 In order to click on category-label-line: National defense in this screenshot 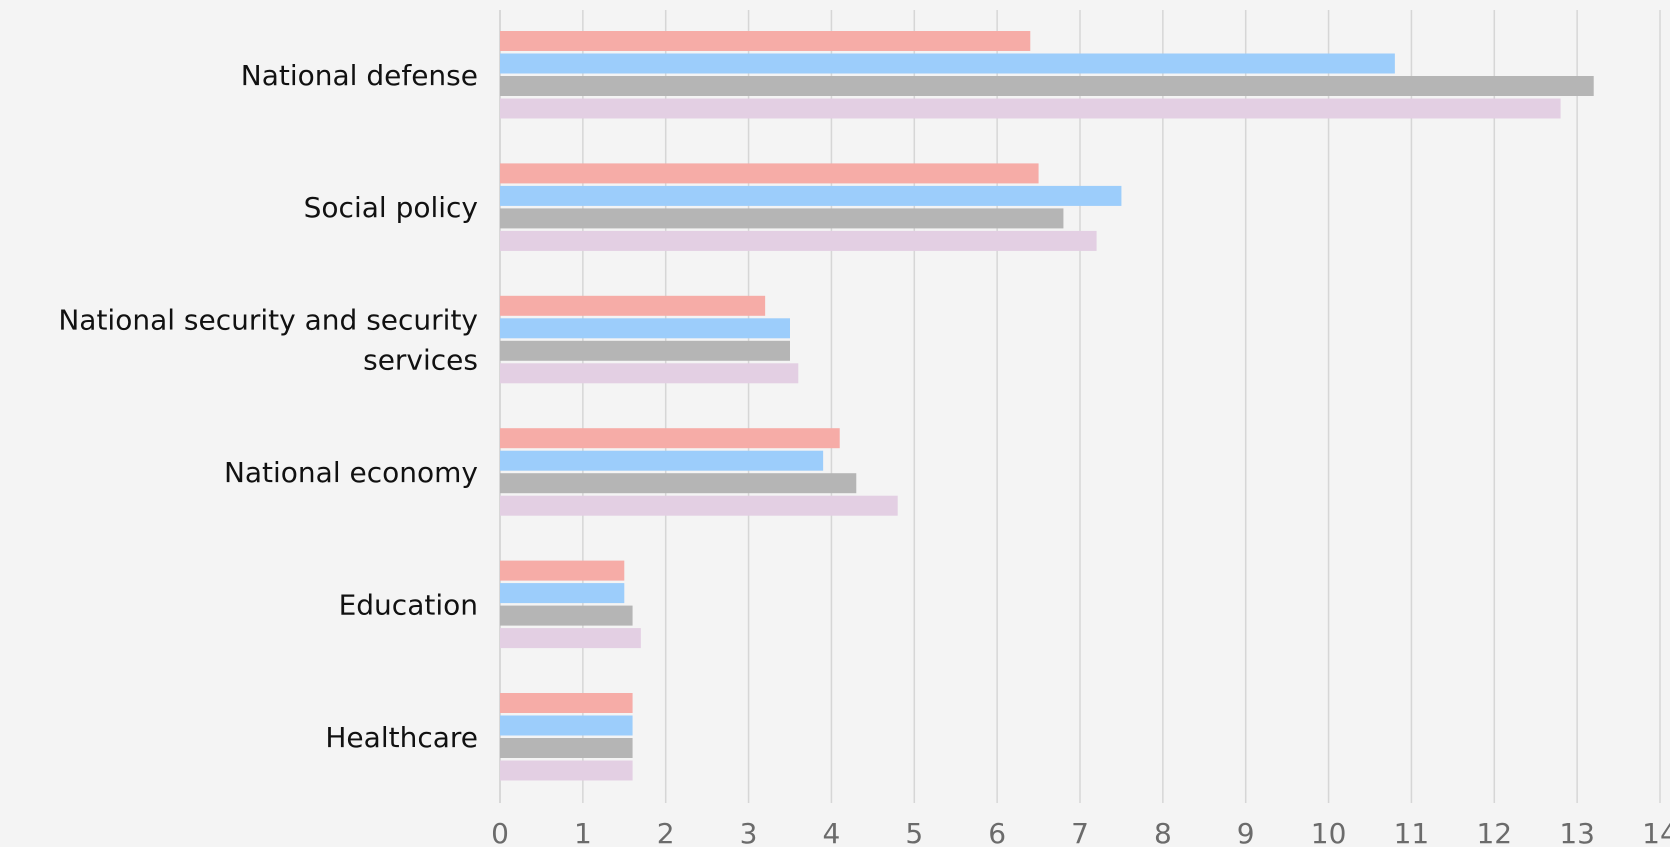, I will do `click(359, 75)`.